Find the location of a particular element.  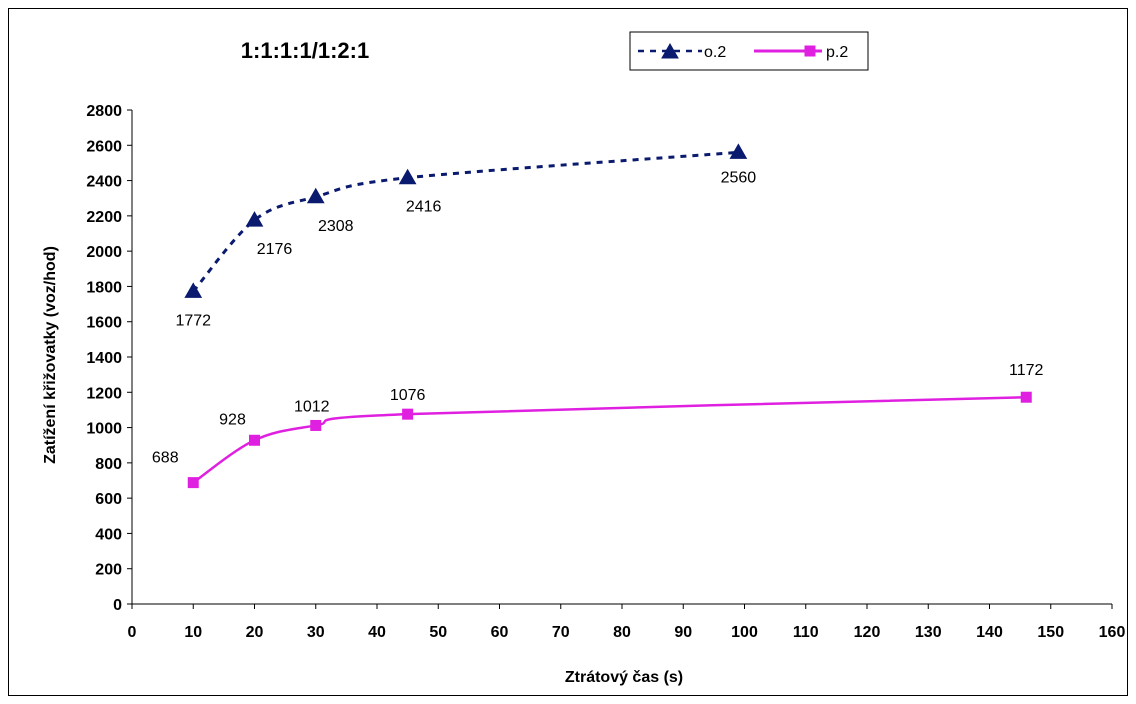

x-tick-label: 130 is located at coordinates (928, 632).